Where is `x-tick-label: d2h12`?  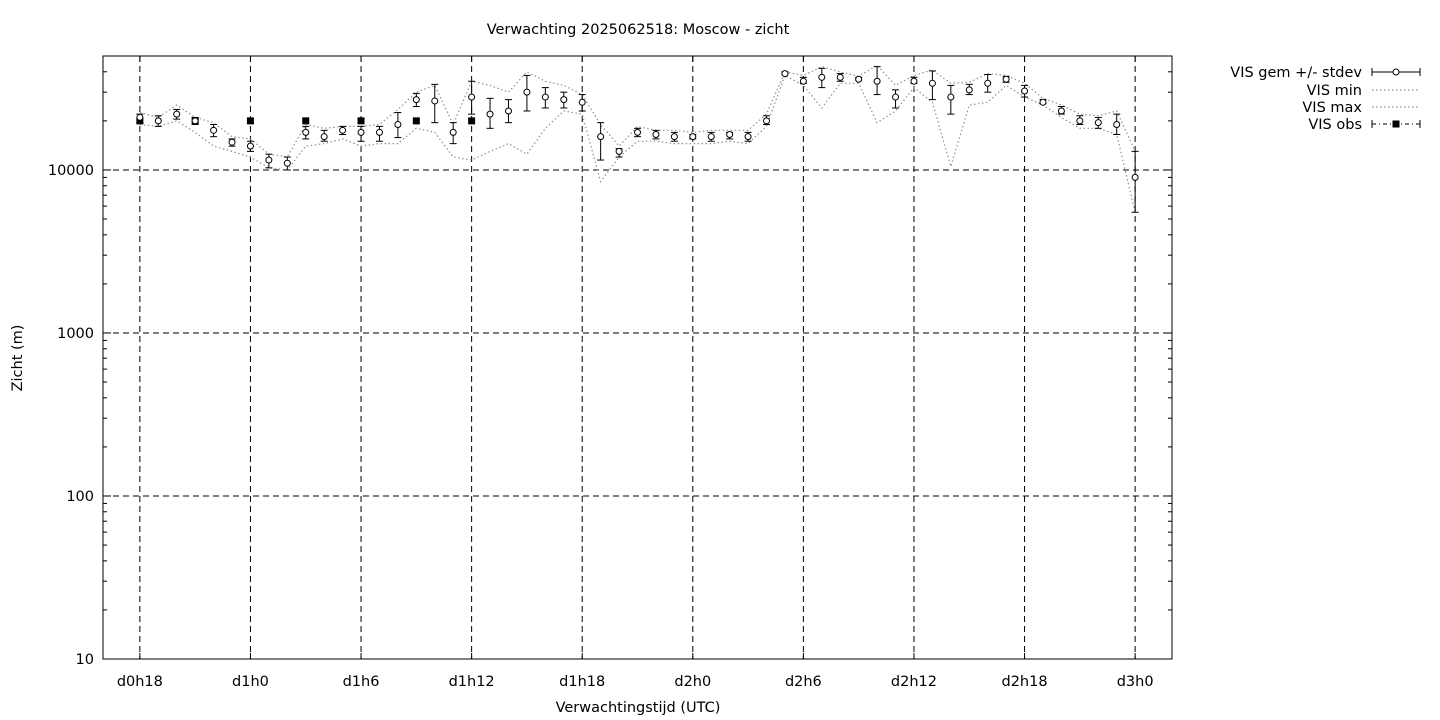
x-tick-label: d2h12 is located at coordinates (914, 682).